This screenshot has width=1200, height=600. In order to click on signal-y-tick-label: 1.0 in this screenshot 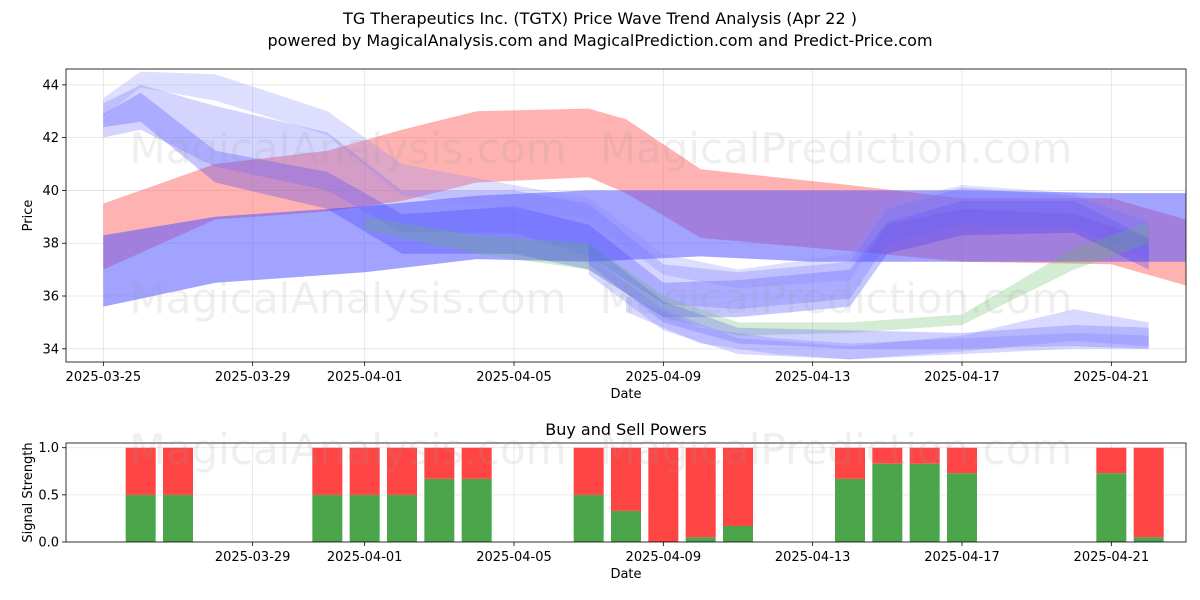, I will do `click(48, 448)`.